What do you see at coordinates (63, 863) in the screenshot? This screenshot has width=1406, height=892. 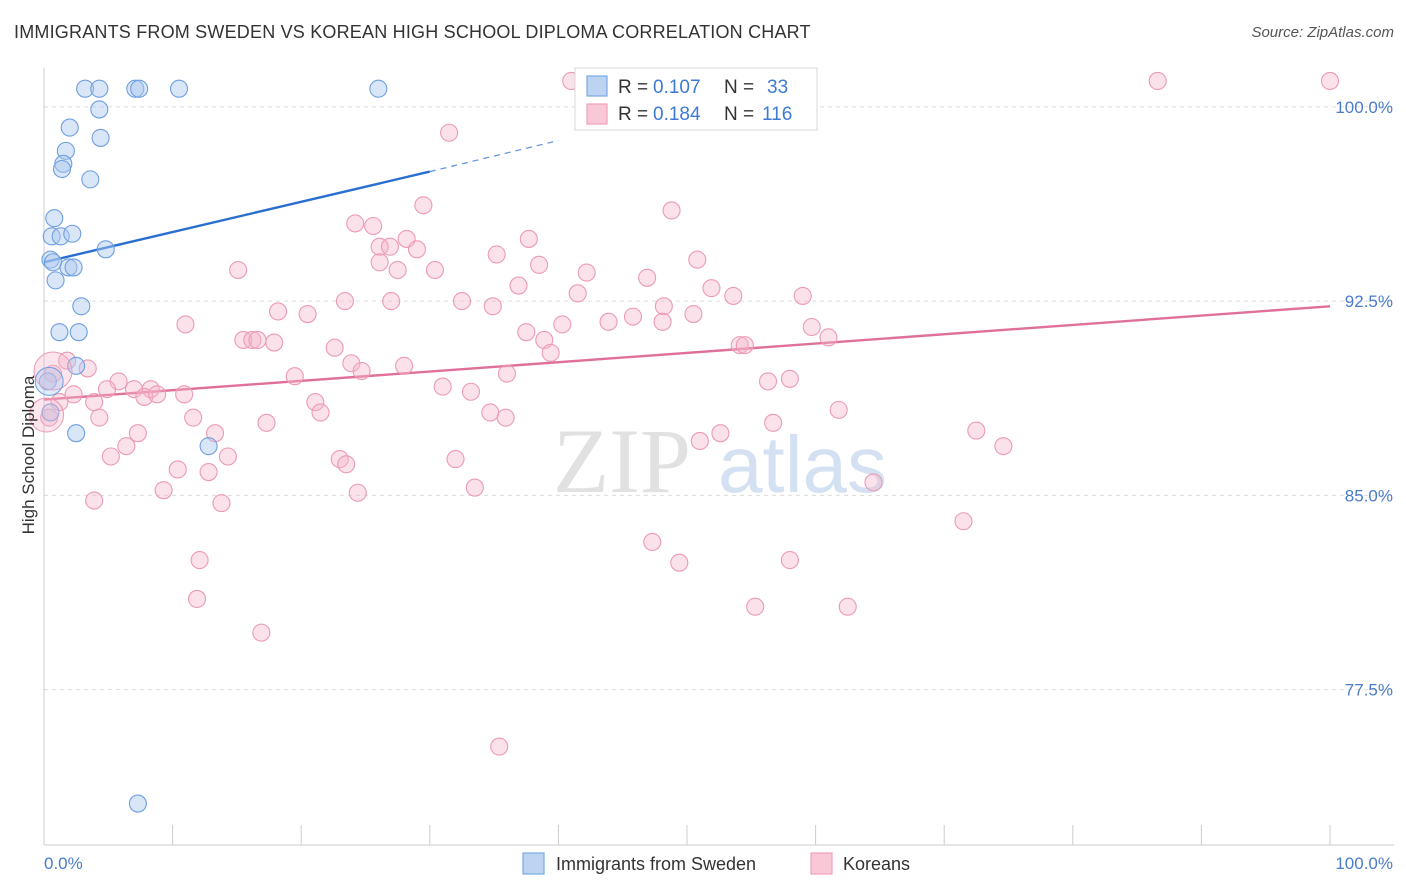 I see `x-tick-label: 0.0%` at bounding box center [63, 863].